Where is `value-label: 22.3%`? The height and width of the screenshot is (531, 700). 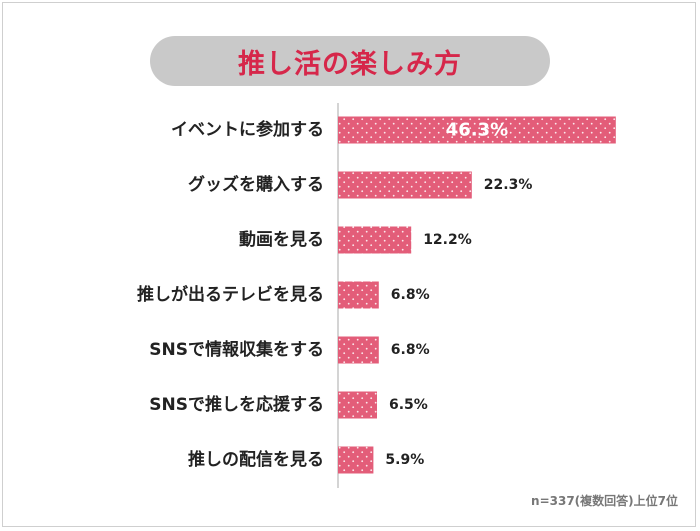 value-label: 22.3% is located at coordinates (508, 185).